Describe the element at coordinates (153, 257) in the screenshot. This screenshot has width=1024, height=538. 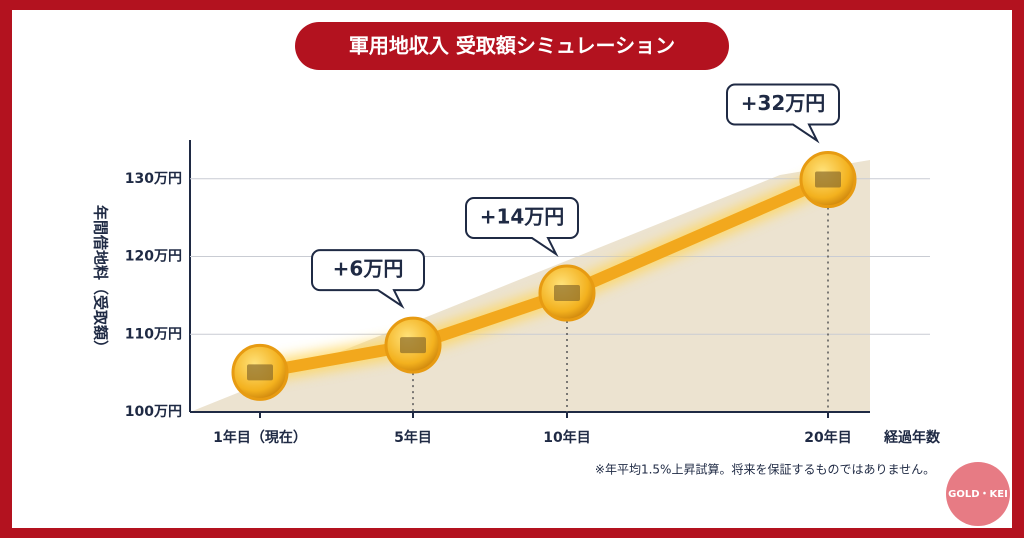
I see `y-tick-label: 120万円` at that location.